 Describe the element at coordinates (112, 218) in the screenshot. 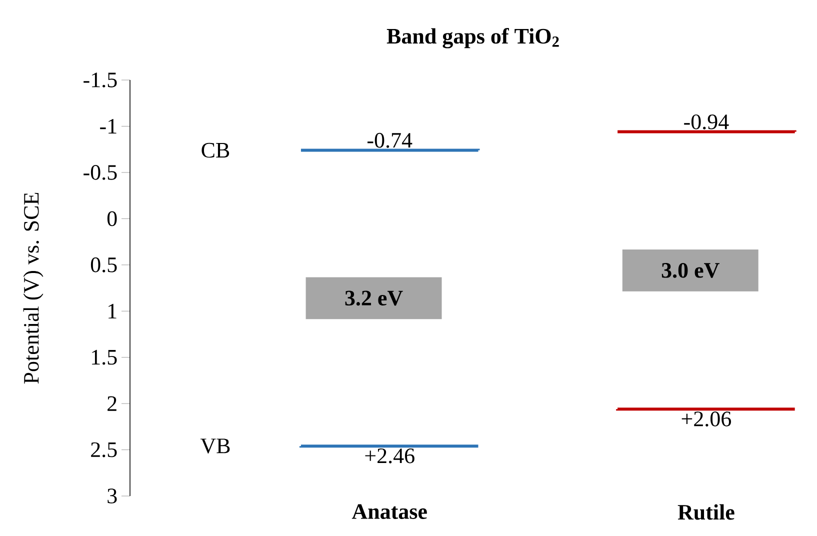

I see `y-tick-label: 0` at that location.